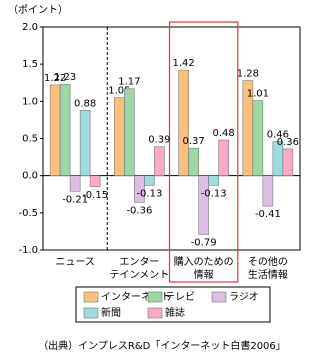  What do you see at coordinates (38, 10) in the screenshot?
I see `y-axis-label: （ポイント）` at bounding box center [38, 10].